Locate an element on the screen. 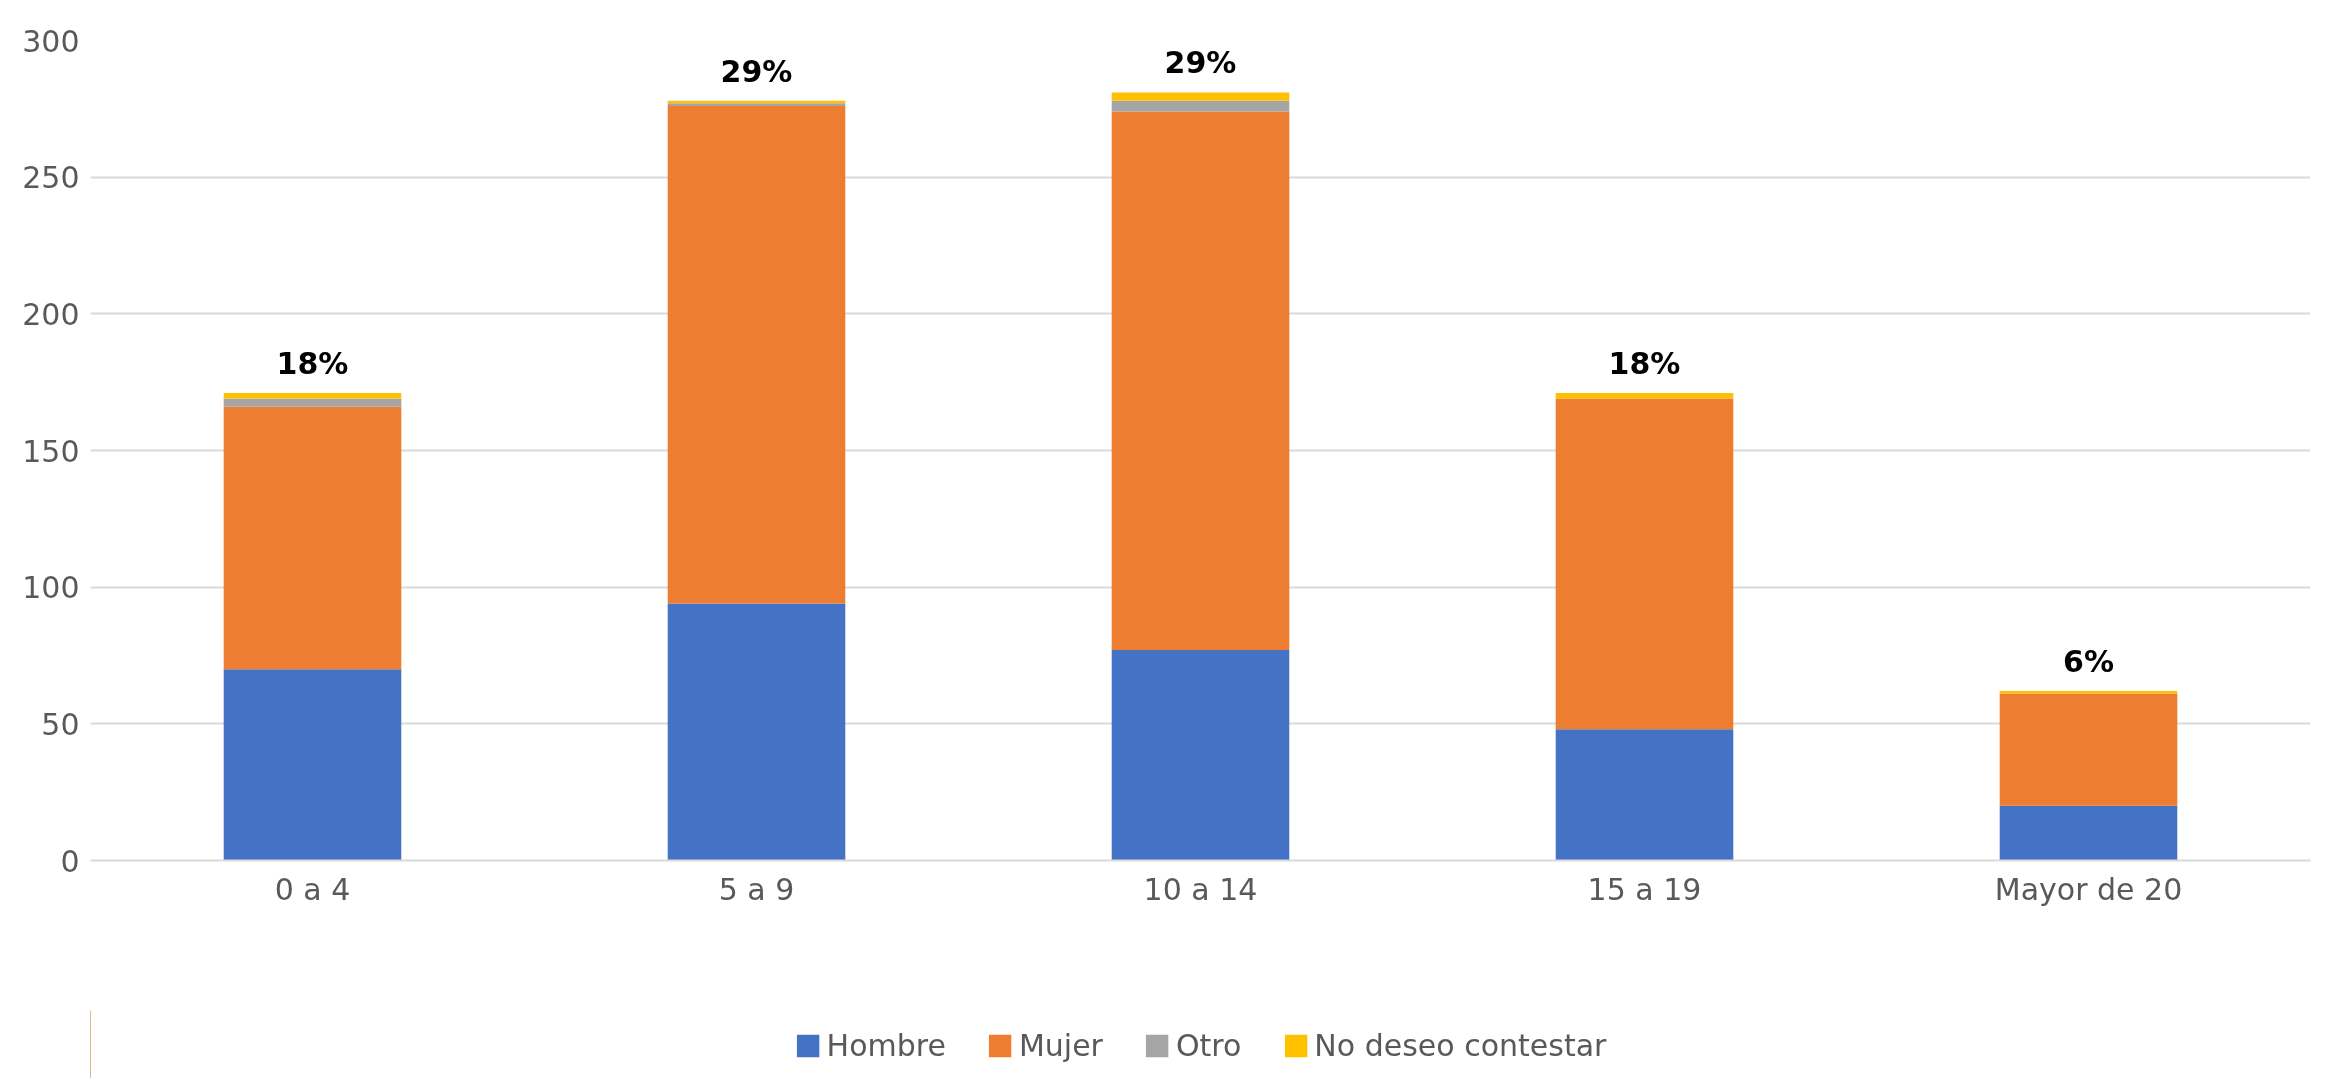  legend-label: Mujer is located at coordinates (1060, 1045).